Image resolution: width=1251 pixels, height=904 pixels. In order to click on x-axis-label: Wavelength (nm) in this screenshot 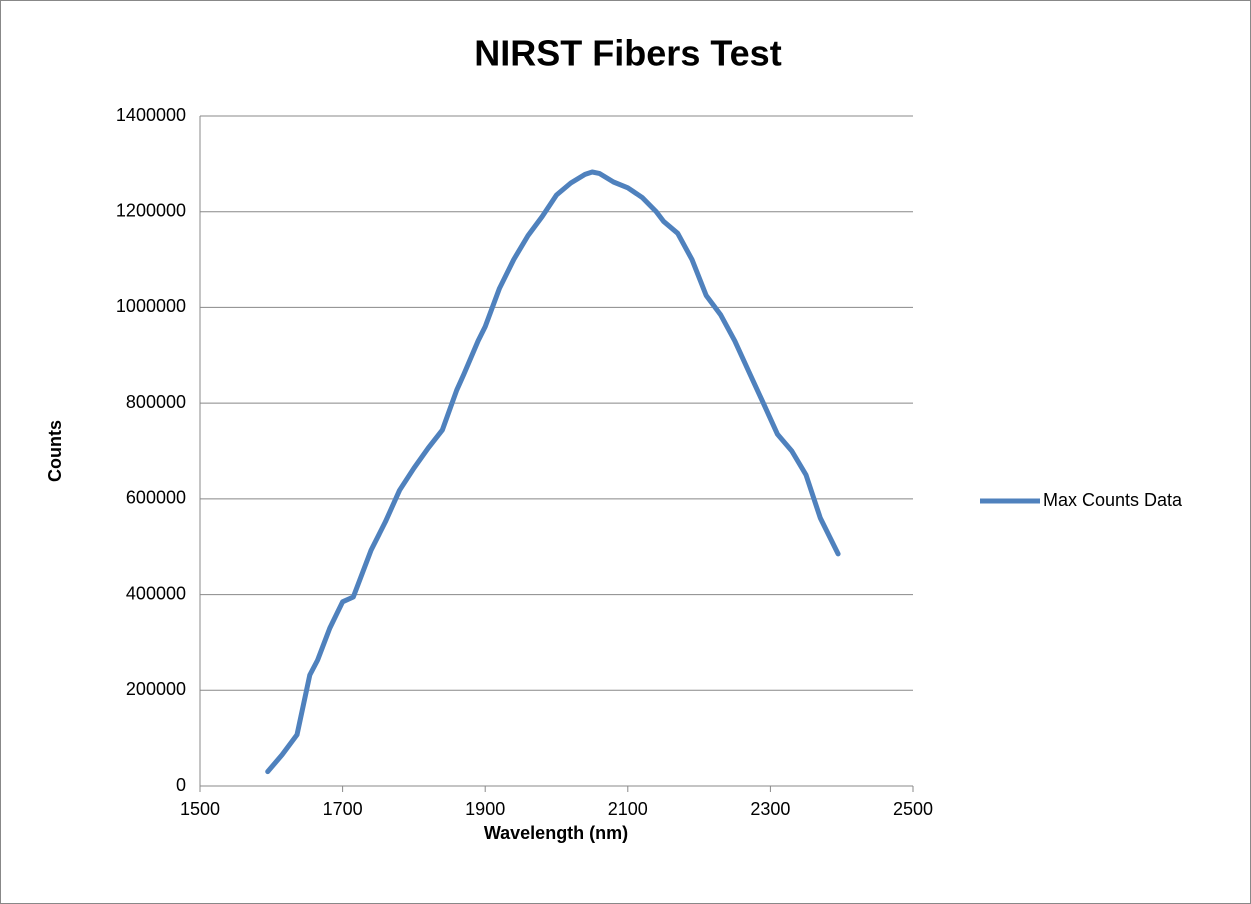, I will do `click(556, 833)`.